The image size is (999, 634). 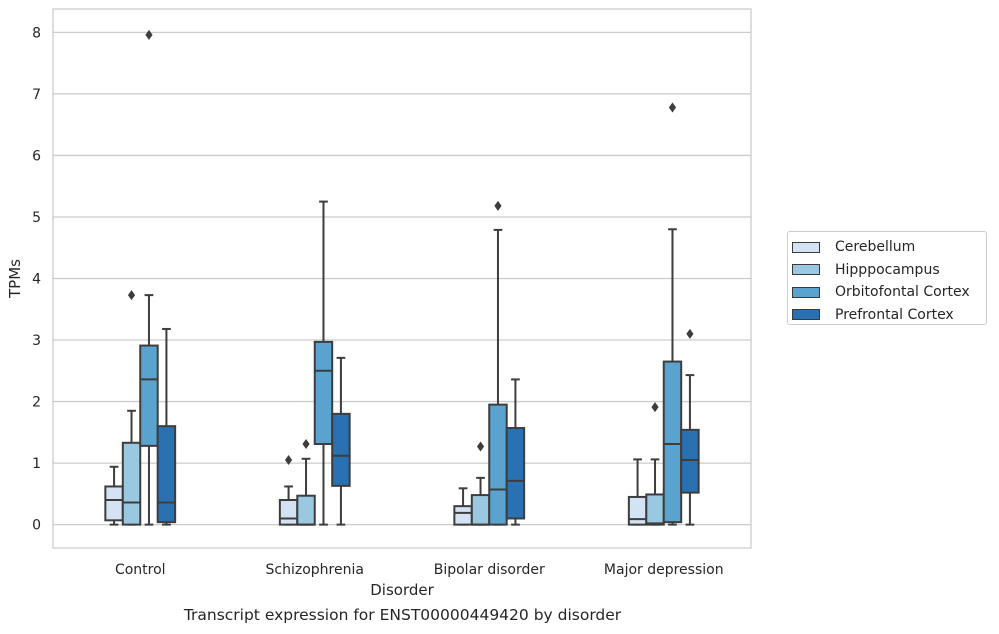 I want to click on y-tick-label: 6, so click(x=36, y=156).